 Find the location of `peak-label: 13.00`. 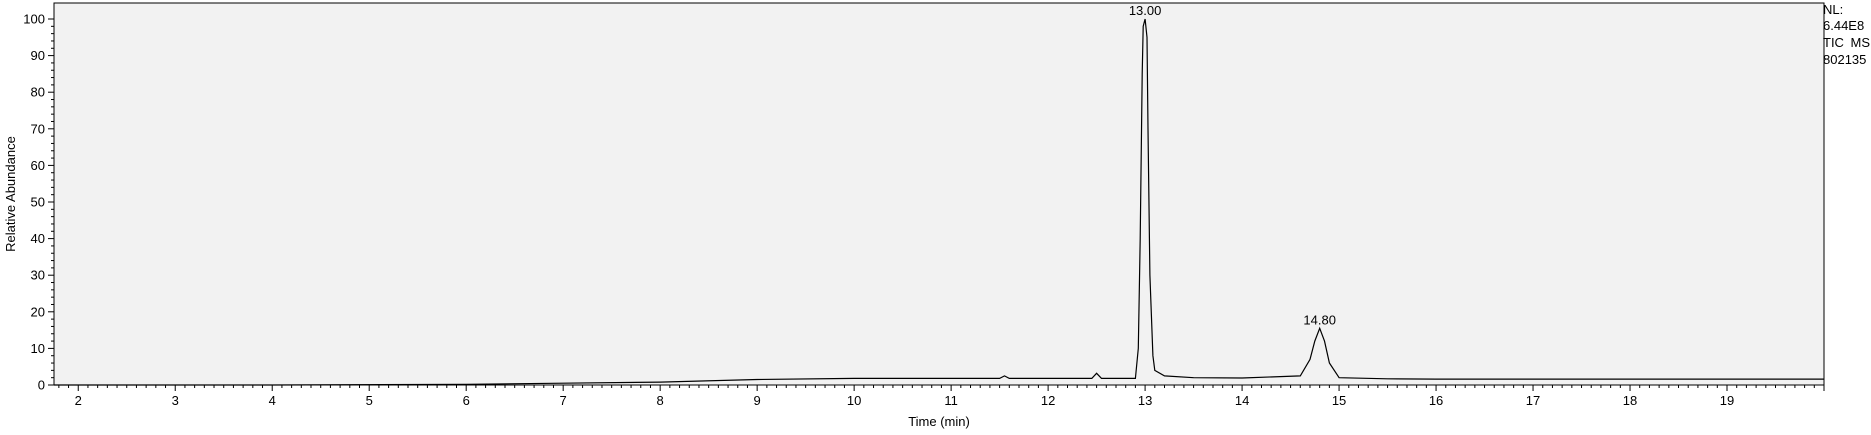

peak-label: 13.00 is located at coordinates (1145, 10).